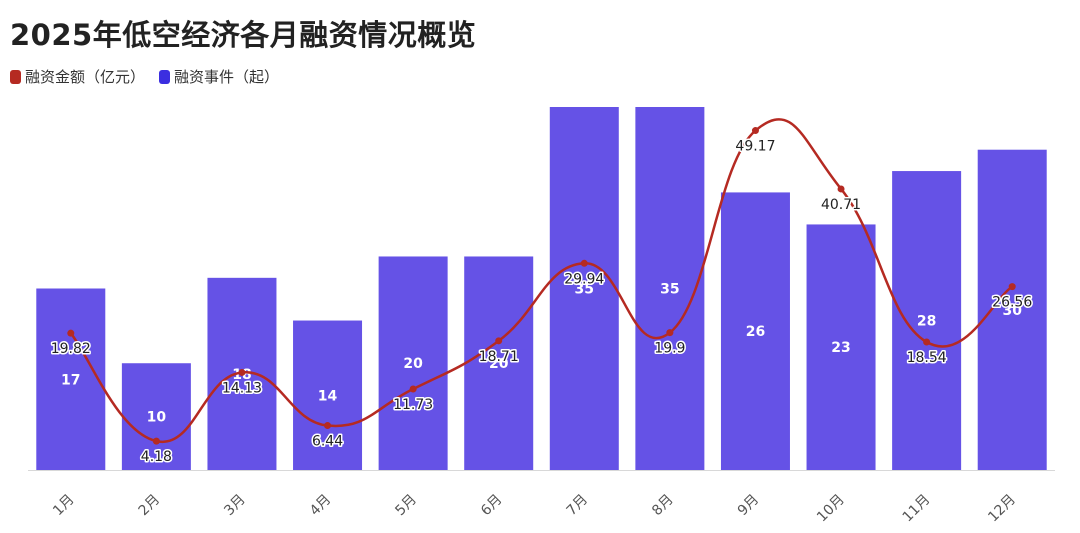  What do you see at coordinates (749, 506) in the screenshot?
I see `x-tick-label-9: 9月` at bounding box center [749, 506].